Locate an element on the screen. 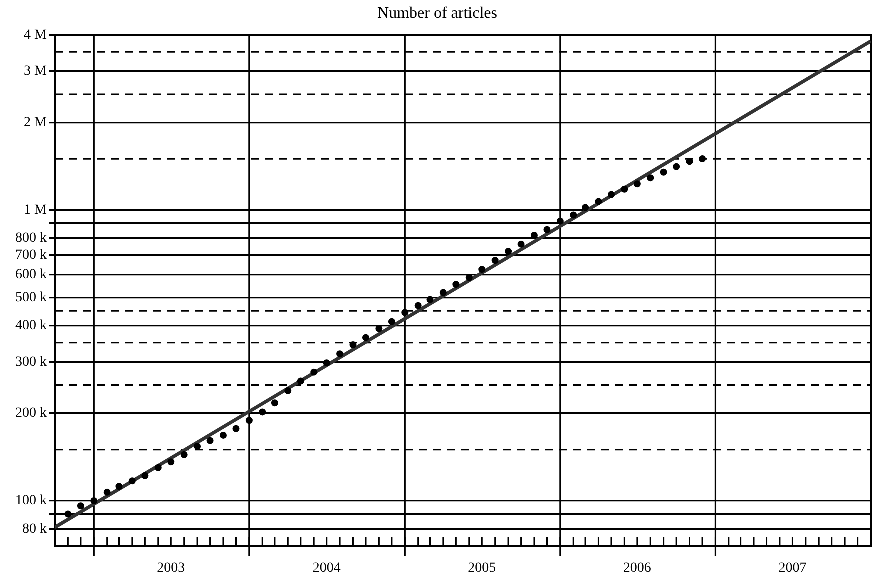 This screenshot has height=584, width=876. x-tick-label: 2003 is located at coordinates (171, 568).